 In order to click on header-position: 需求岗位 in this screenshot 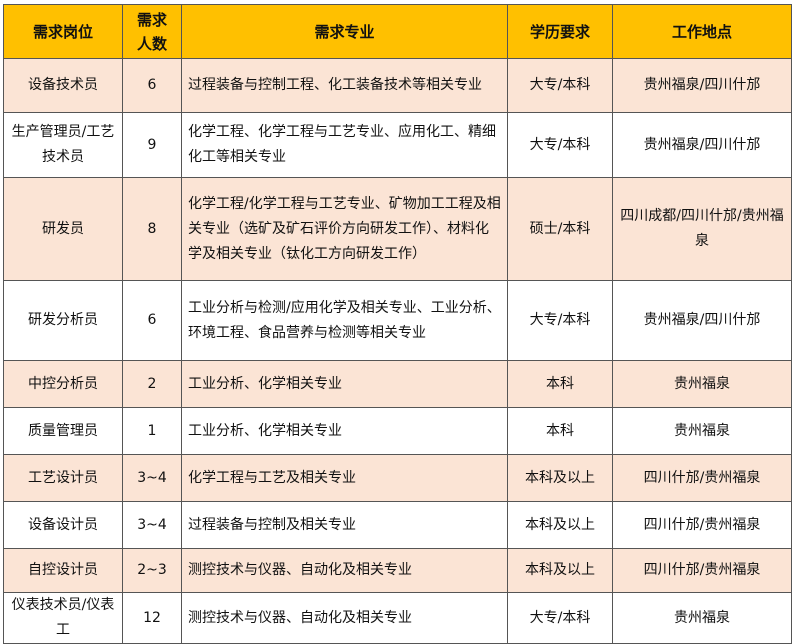, I will do `click(63, 31)`.